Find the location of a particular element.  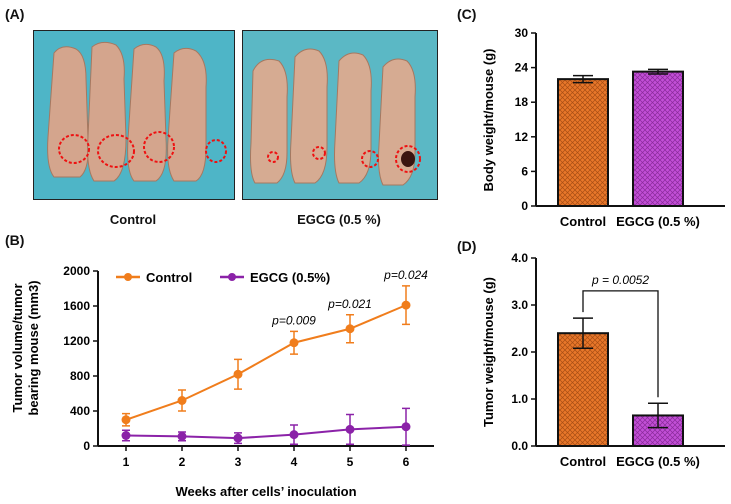

chart-d-ytick-label: 3.0 is located at coordinates (519, 305).